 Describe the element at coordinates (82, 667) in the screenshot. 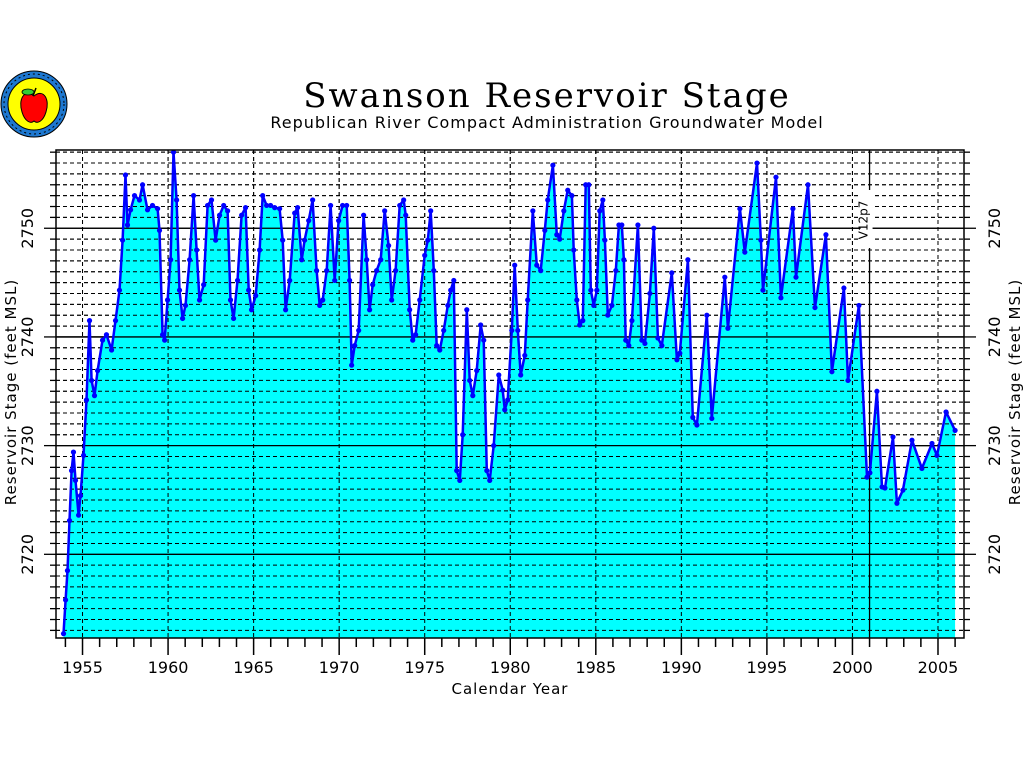

I see `x-tick-label: 1955` at that location.